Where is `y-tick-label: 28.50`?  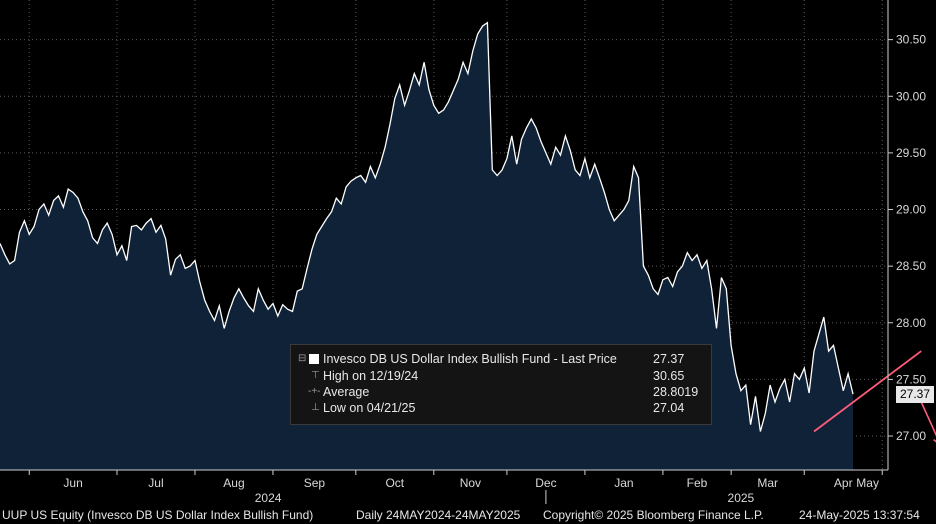 y-tick-label: 28.50 is located at coordinates (911, 266).